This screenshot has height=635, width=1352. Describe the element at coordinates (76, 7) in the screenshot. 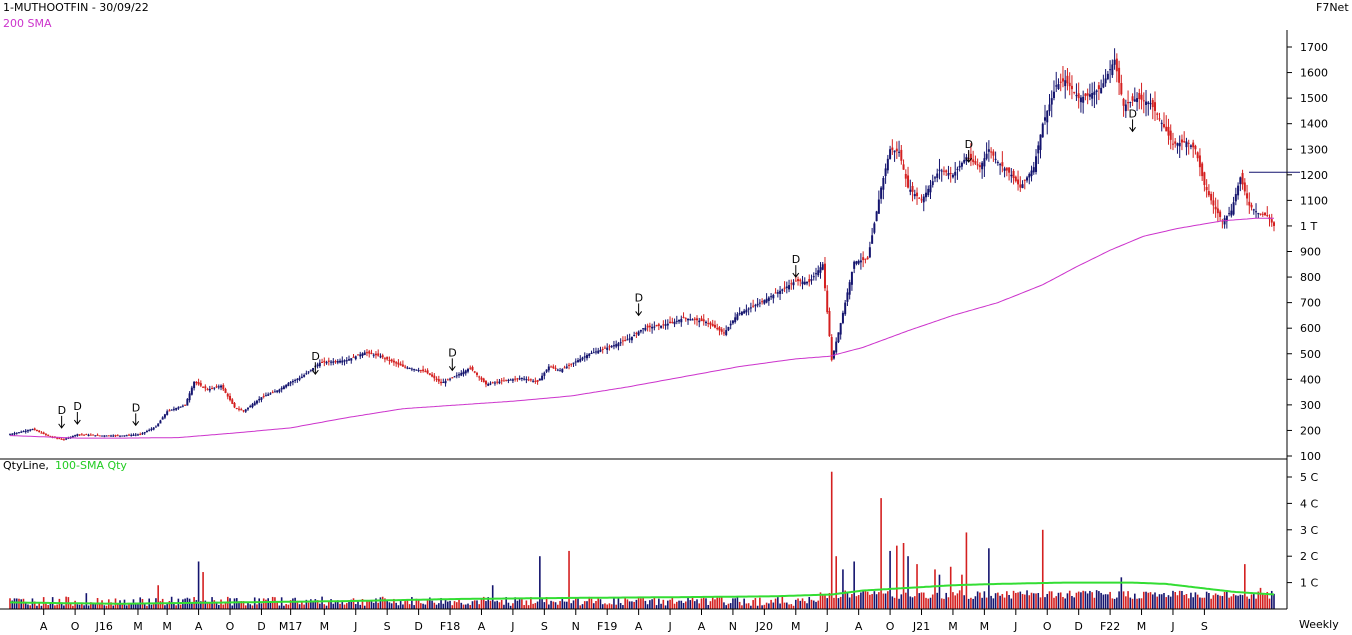

I see `chart-title: 1-MUTHOOTFIN - 30/09/22` at that location.